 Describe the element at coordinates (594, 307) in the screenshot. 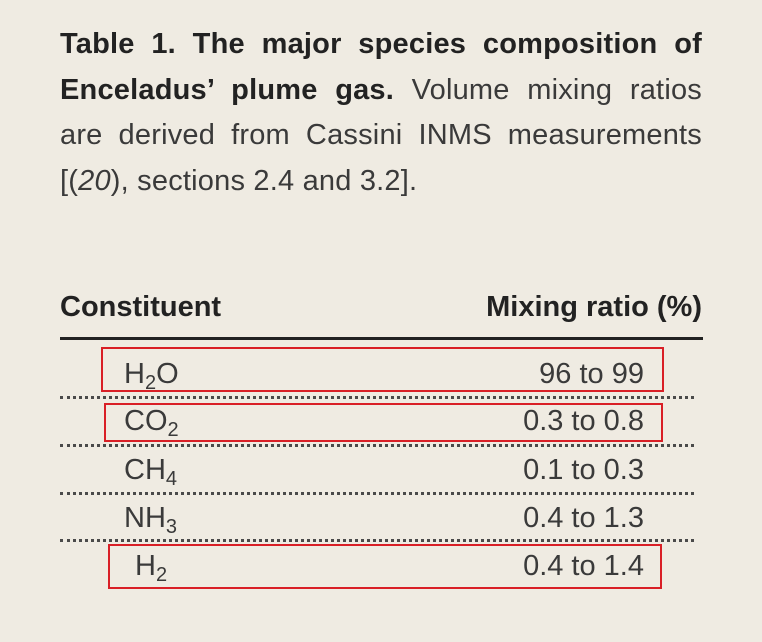

I see `header-mixing-ratio: Mixing ratio (%)` at that location.